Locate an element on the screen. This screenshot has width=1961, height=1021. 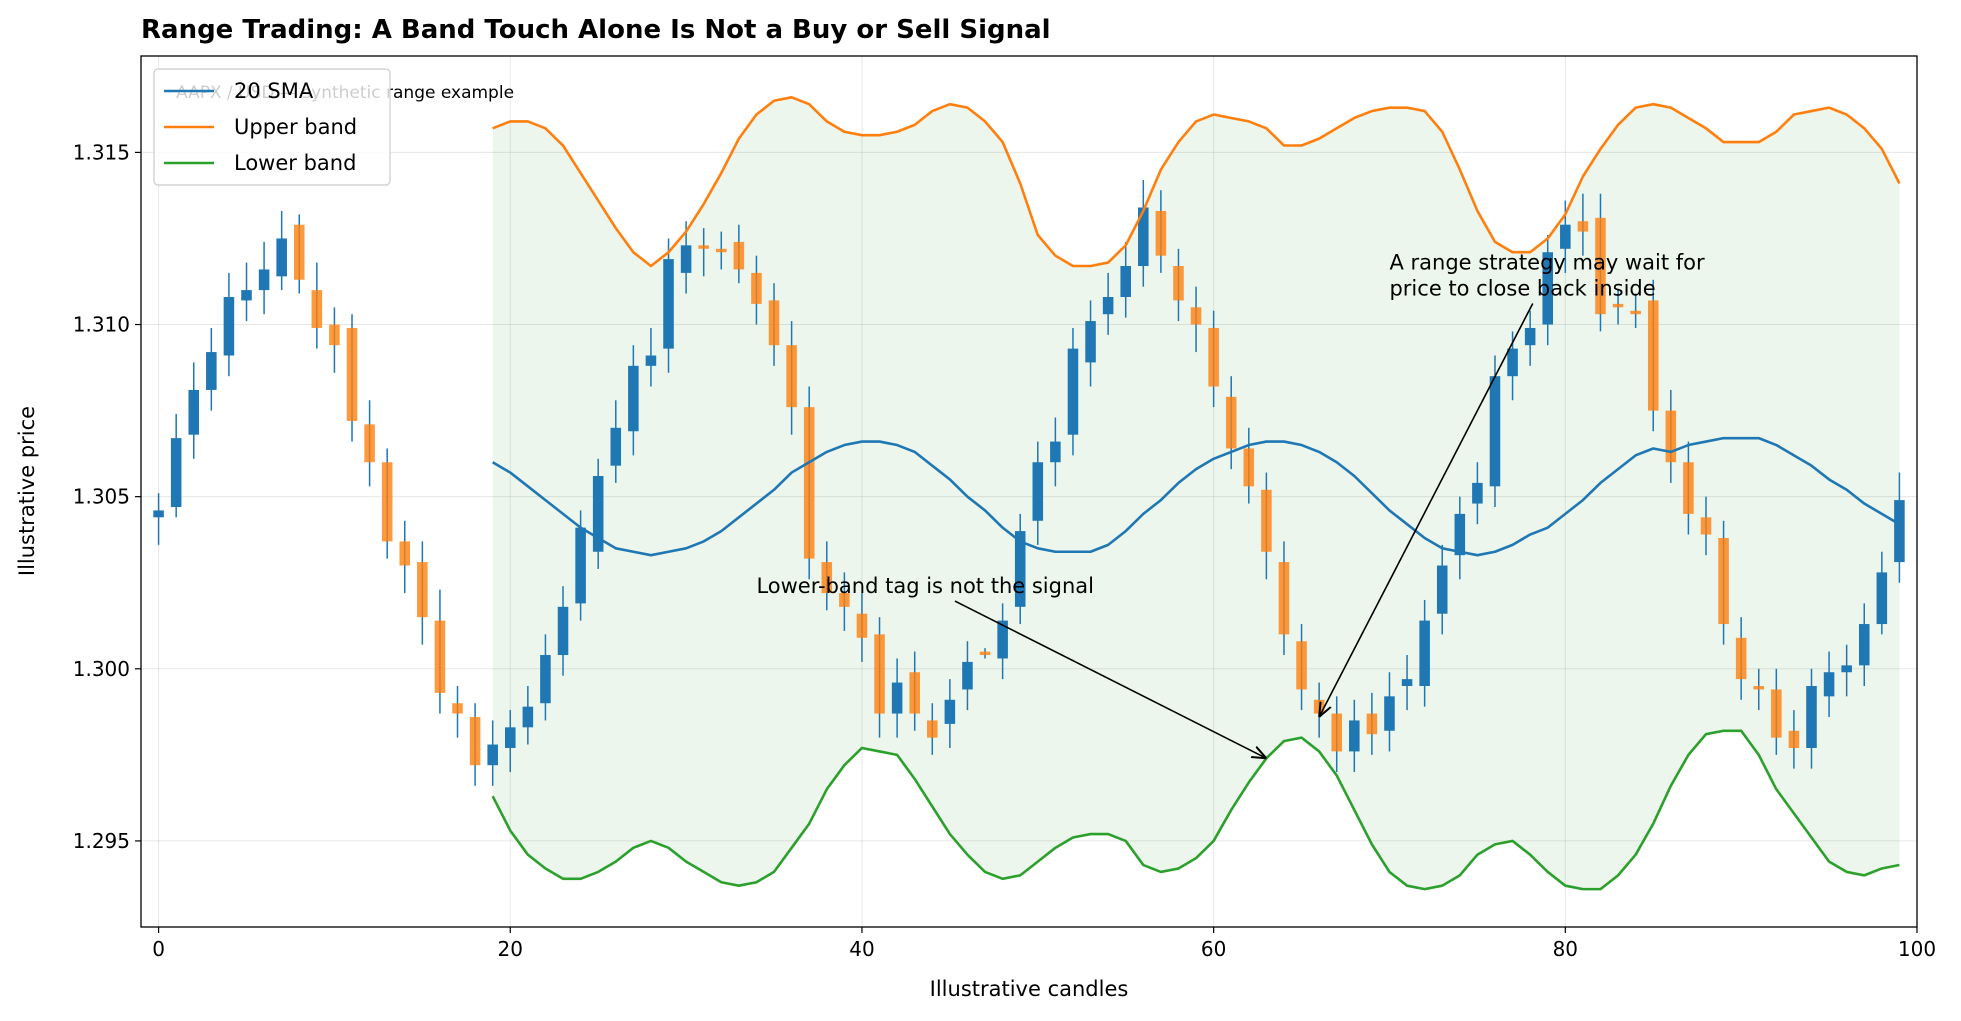
legend-label: Lower band is located at coordinates (295, 163).